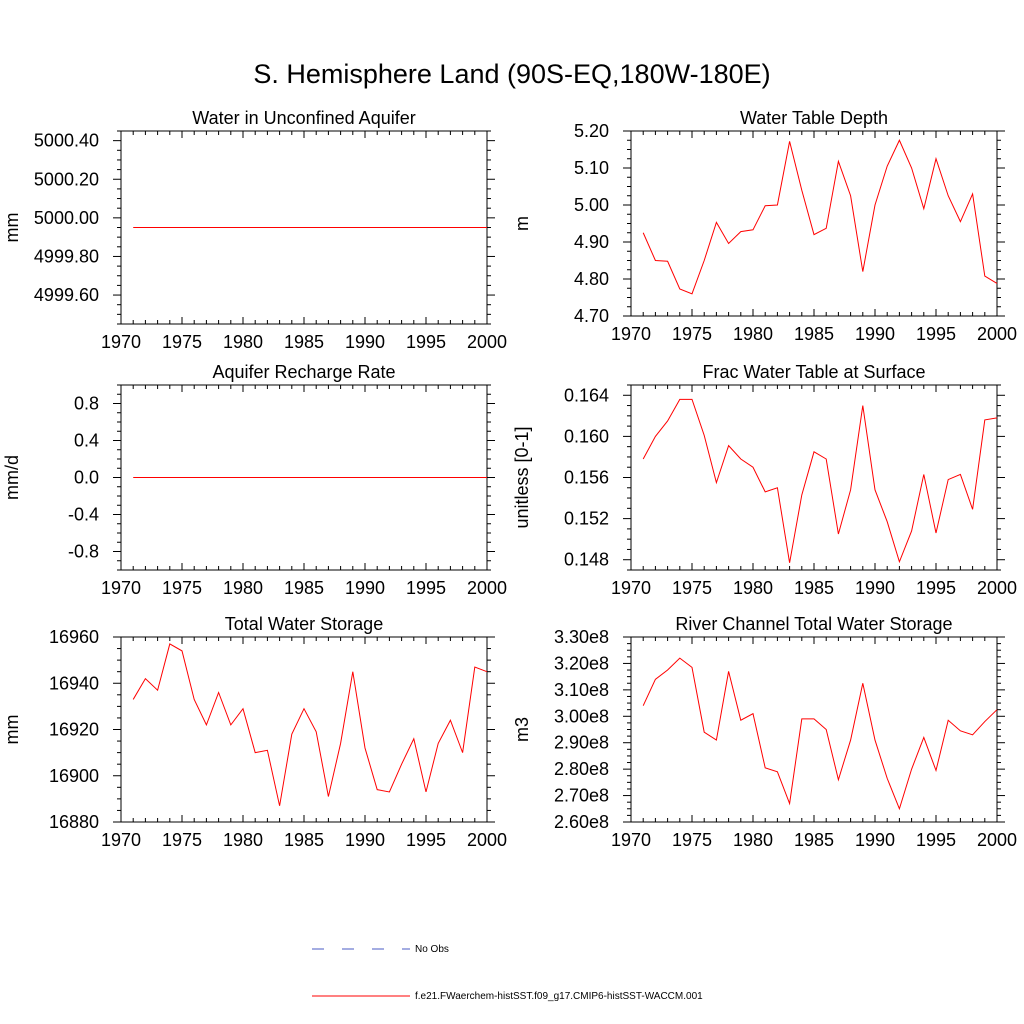  I want to click on y-tick-label: 4999.80, so click(66, 256).